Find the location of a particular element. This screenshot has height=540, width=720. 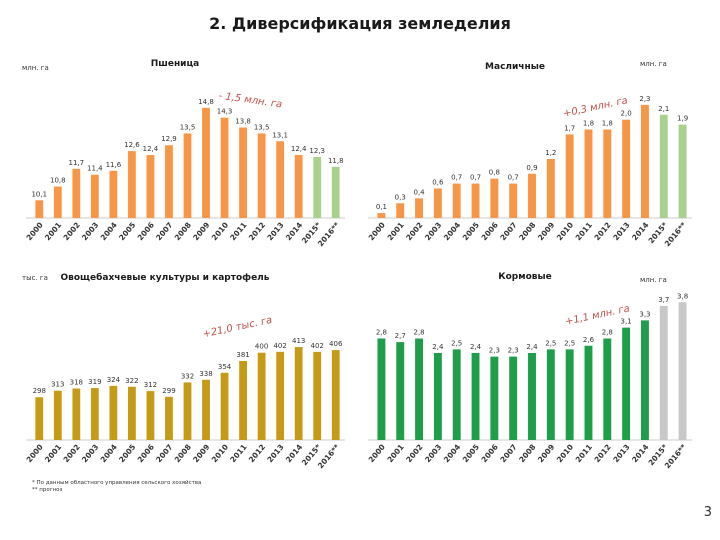

data-label: 11,8 is located at coordinates (336, 161).